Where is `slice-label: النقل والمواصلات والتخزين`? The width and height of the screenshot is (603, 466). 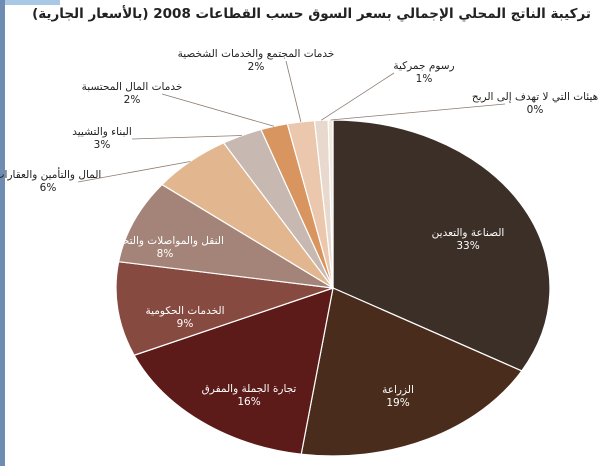
slice-label: النقل والمواصلات والتخزين is located at coordinates (165, 241).